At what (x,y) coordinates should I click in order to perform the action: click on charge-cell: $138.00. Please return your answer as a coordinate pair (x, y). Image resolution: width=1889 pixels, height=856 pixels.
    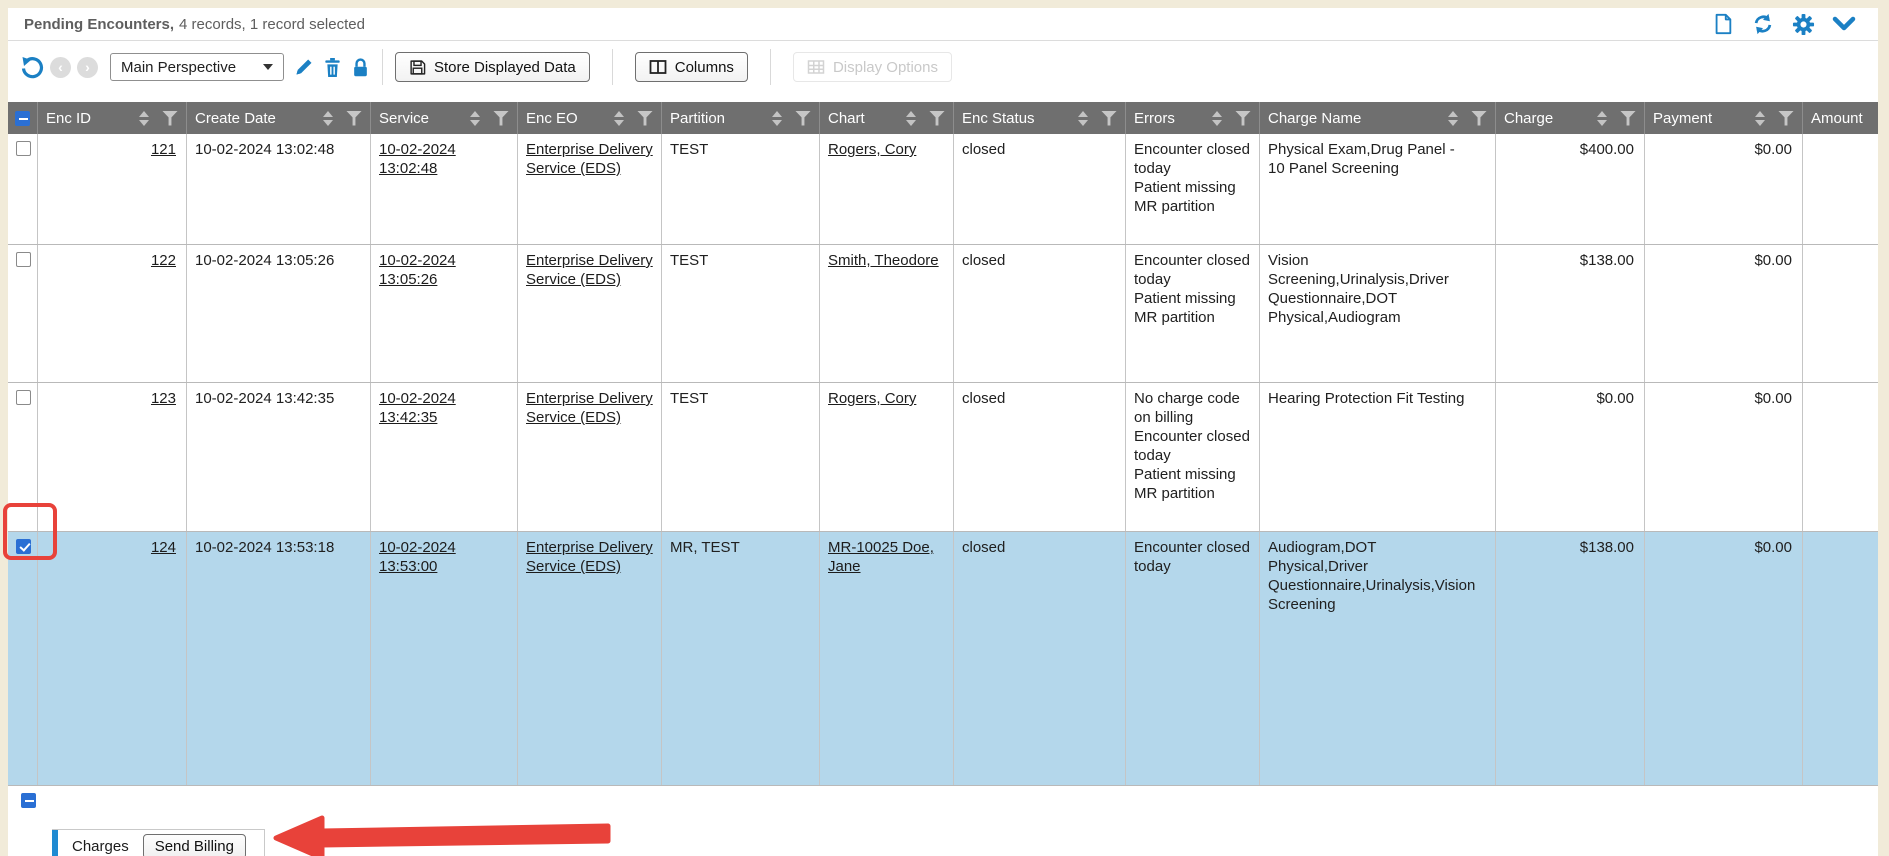
    Looking at the image, I should click on (1570, 658).